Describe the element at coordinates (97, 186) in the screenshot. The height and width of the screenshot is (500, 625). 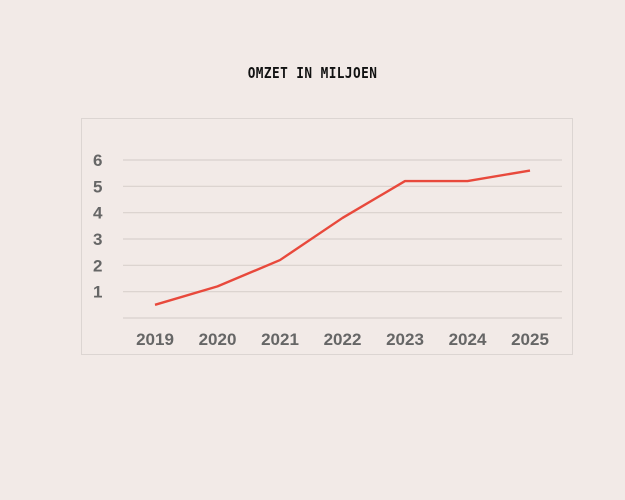
I see `y-tick-label: 5` at that location.